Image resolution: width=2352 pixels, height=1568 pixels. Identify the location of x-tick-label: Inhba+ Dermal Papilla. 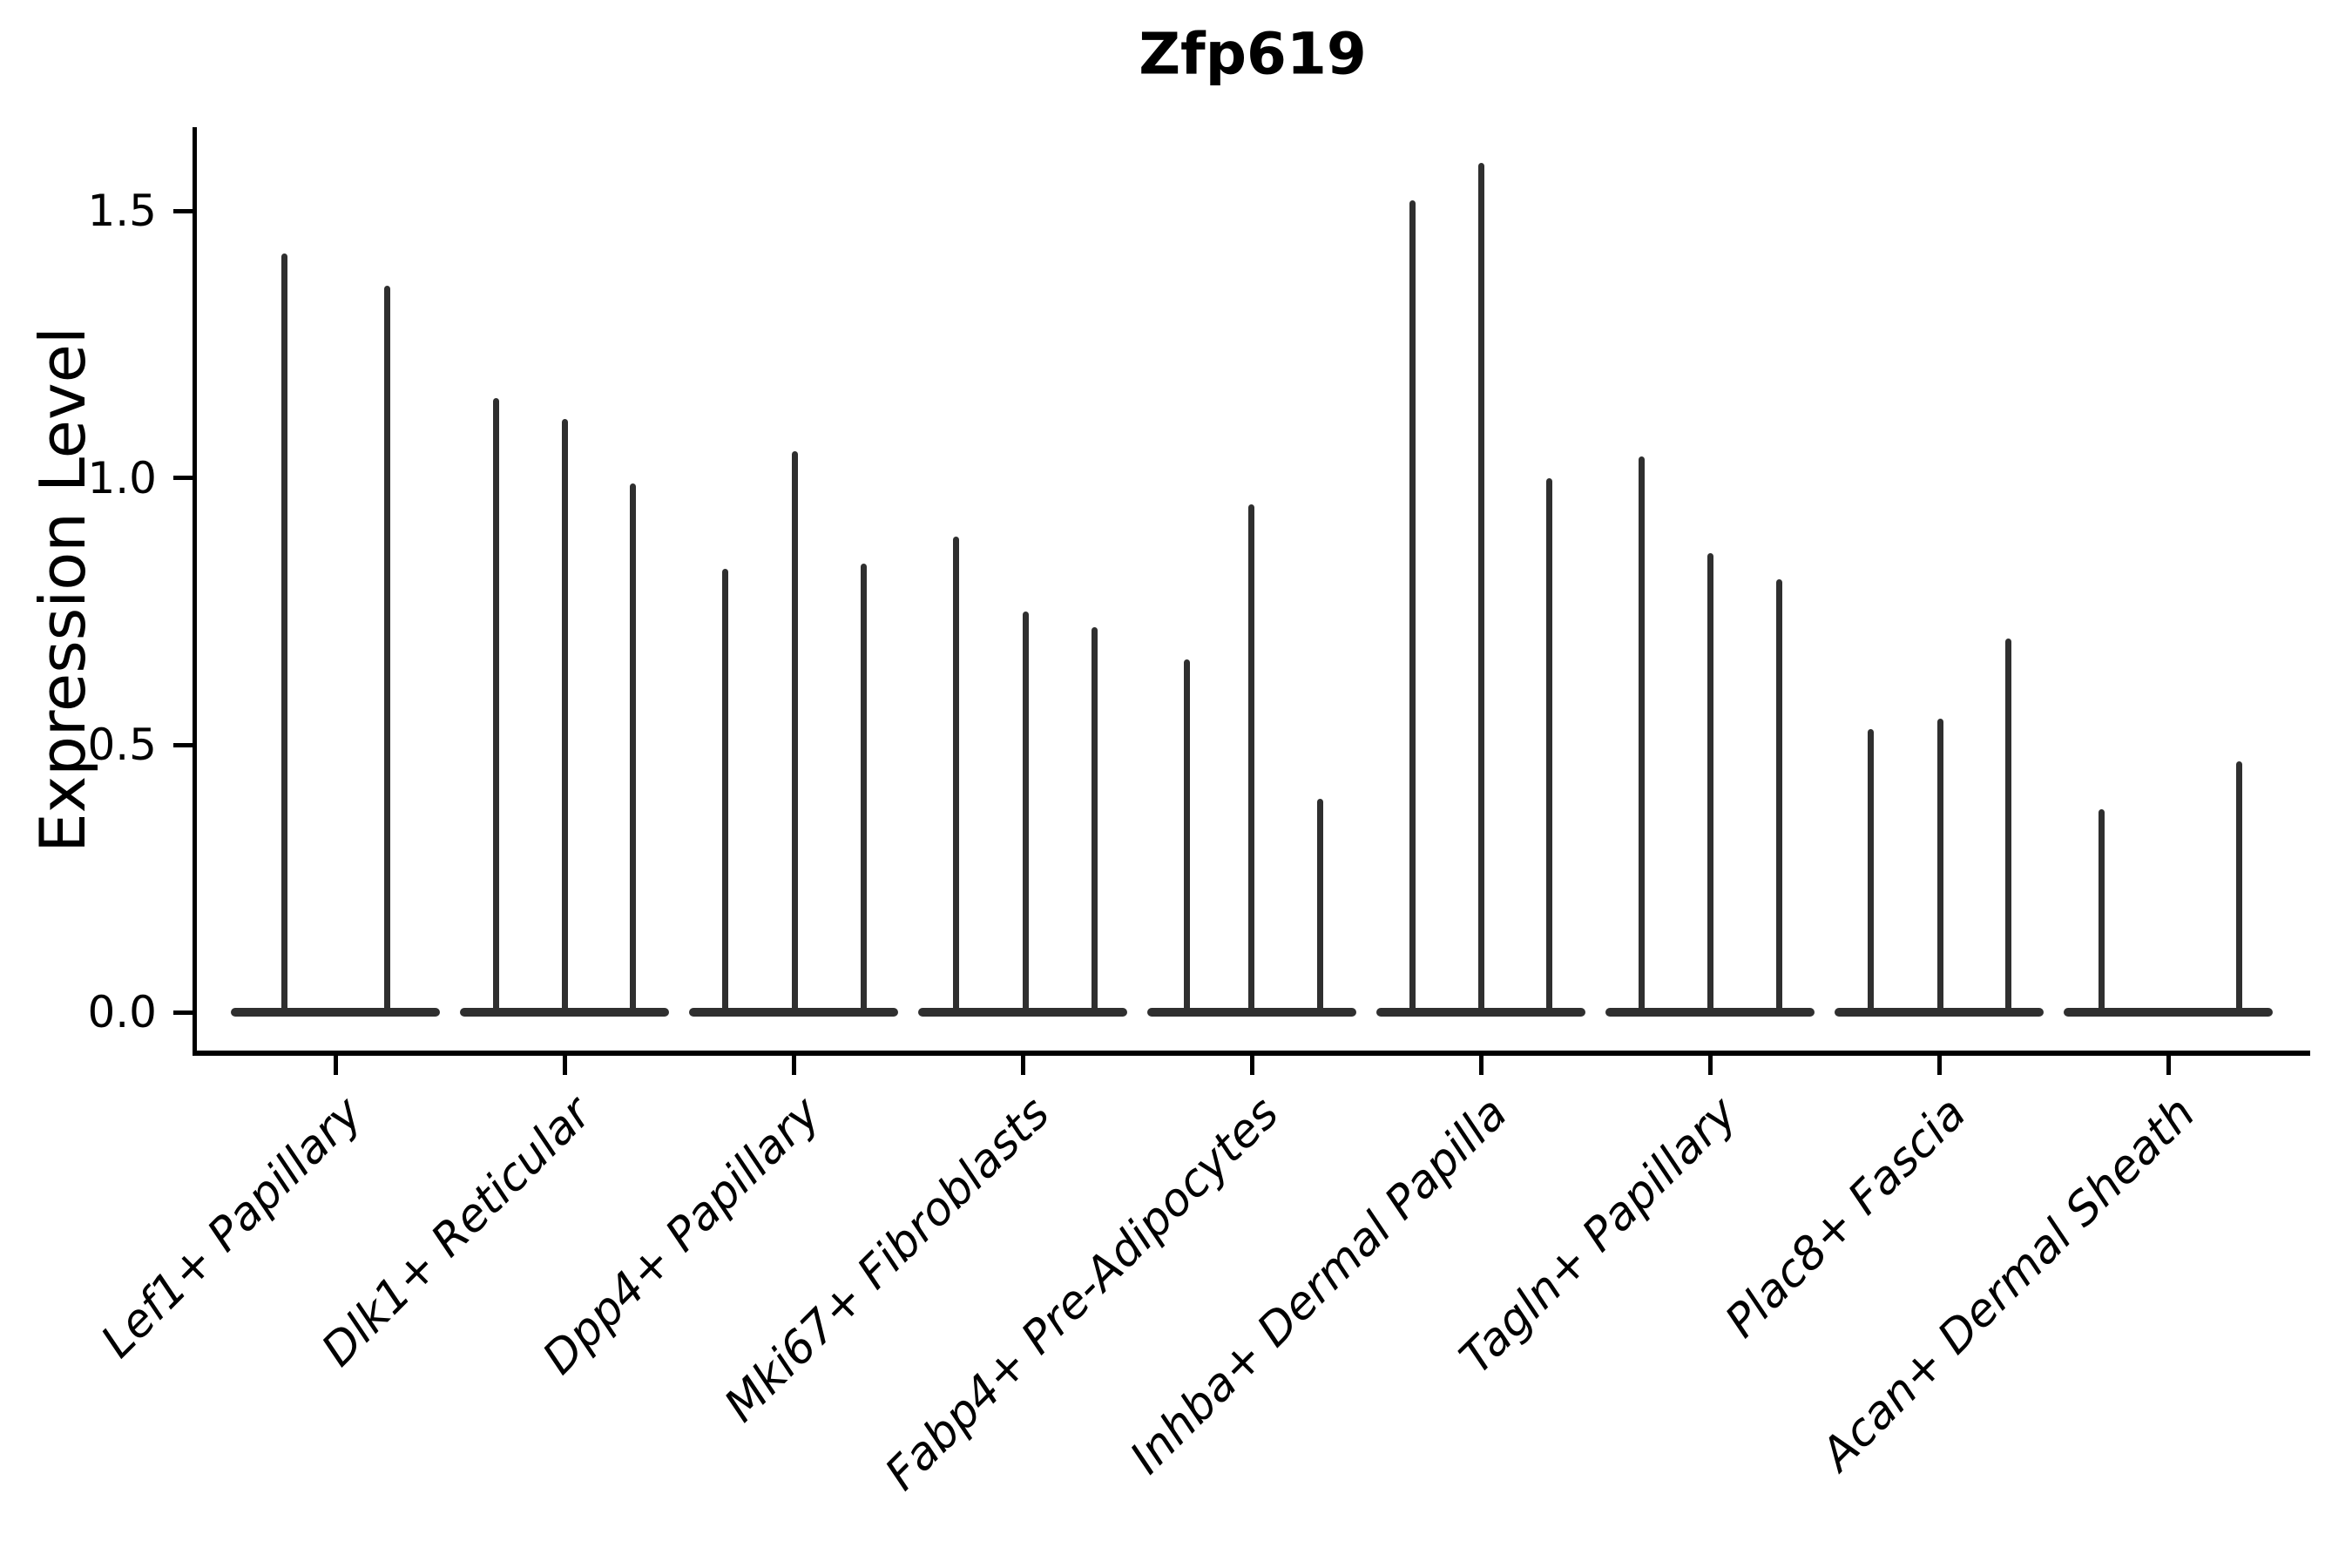
(1319, 1285).